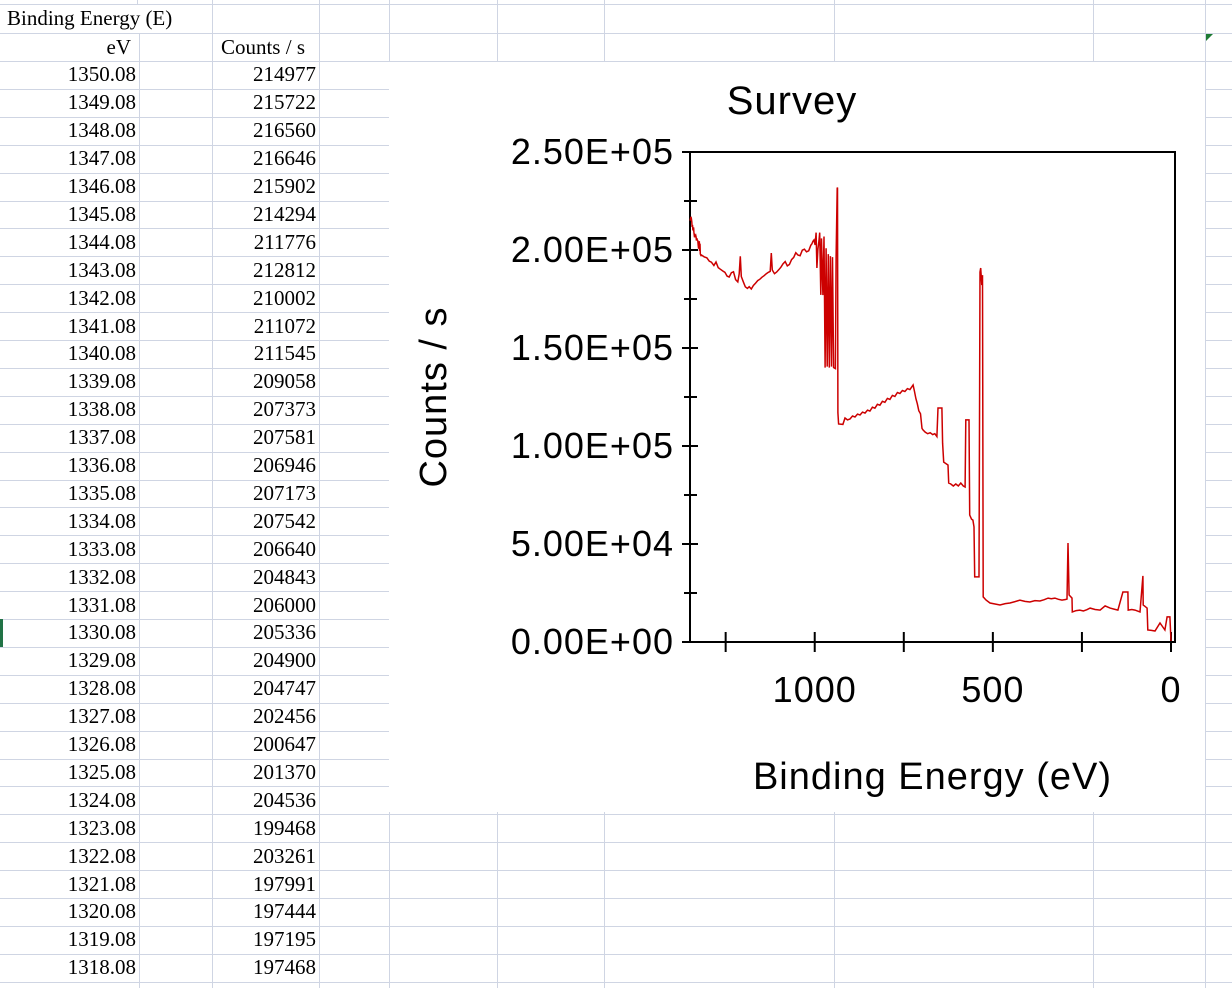 This screenshot has height=988, width=1232. What do you see at coordinates (101, 158) in the screenshot?
I see `cell-binding-energy: 1347.08` at bounding box center [101, 158].